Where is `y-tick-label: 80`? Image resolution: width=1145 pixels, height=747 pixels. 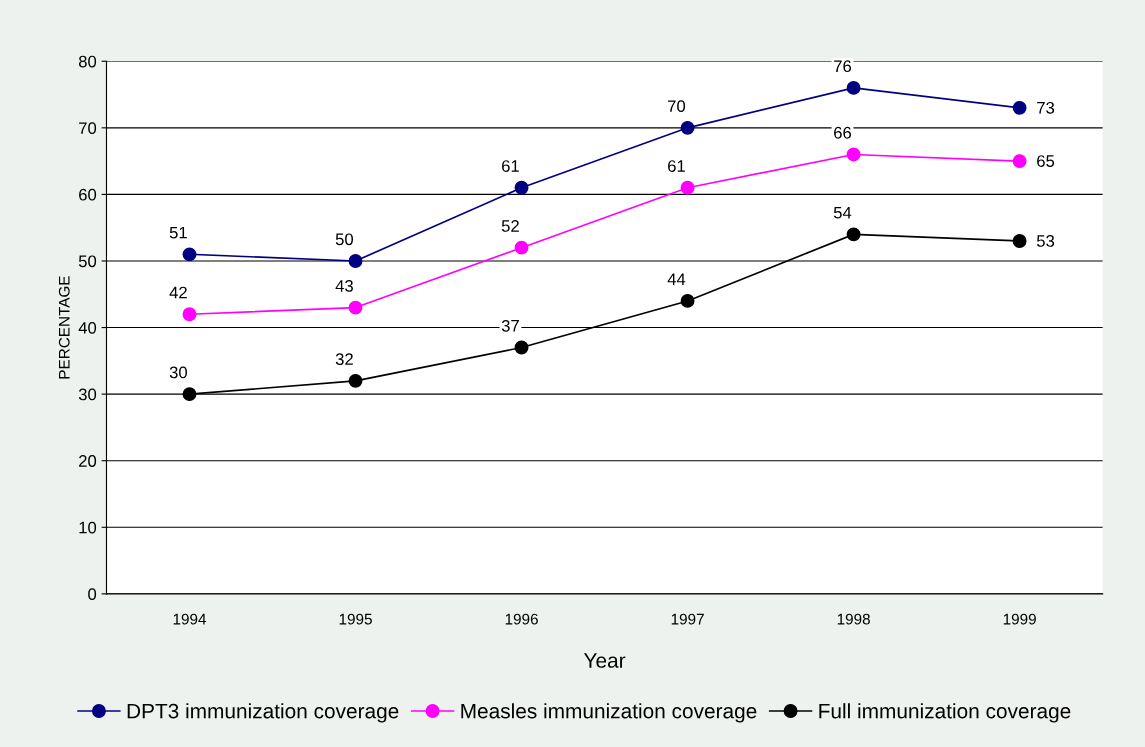
y-tick-label: 80 is located at coordinates (87, 61).